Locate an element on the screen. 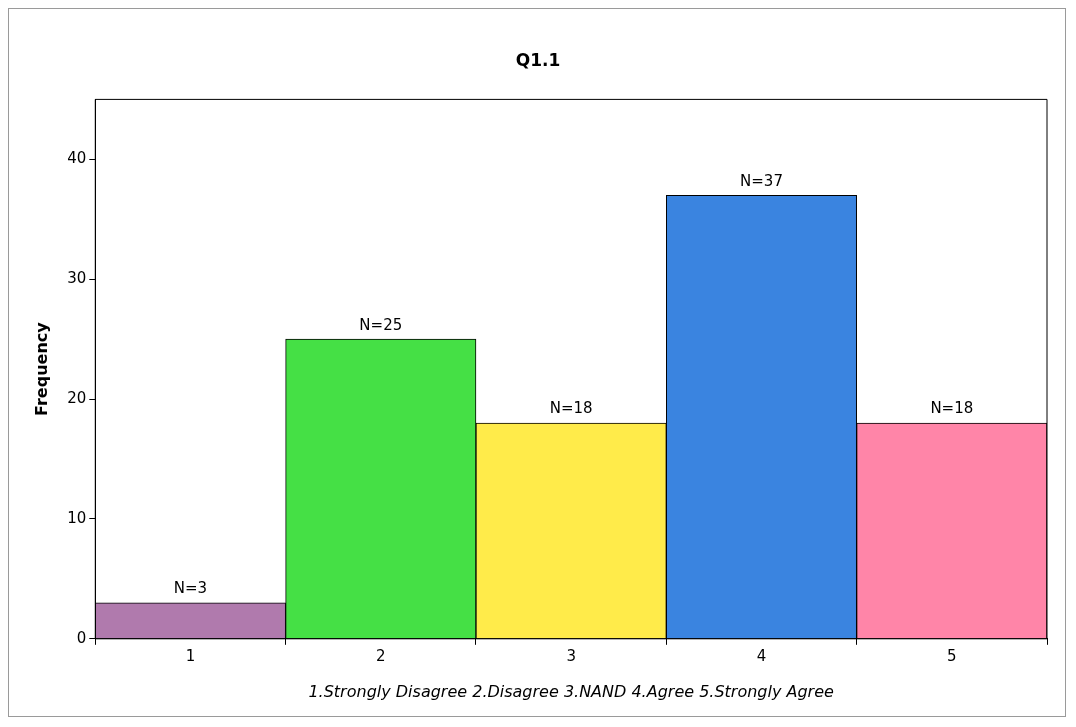 The image size is (1076, 727). x-tick-label: 3 is located at coordinates (571, 655).